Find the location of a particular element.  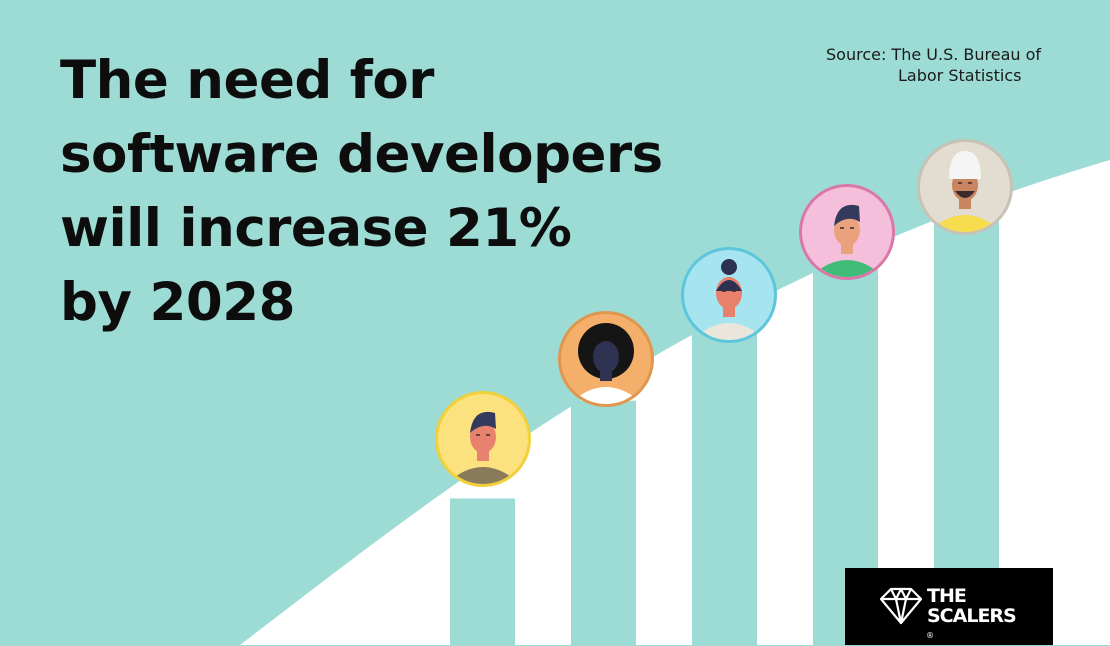

developer-woman-bun-icon is located at coordinates (729, 295).